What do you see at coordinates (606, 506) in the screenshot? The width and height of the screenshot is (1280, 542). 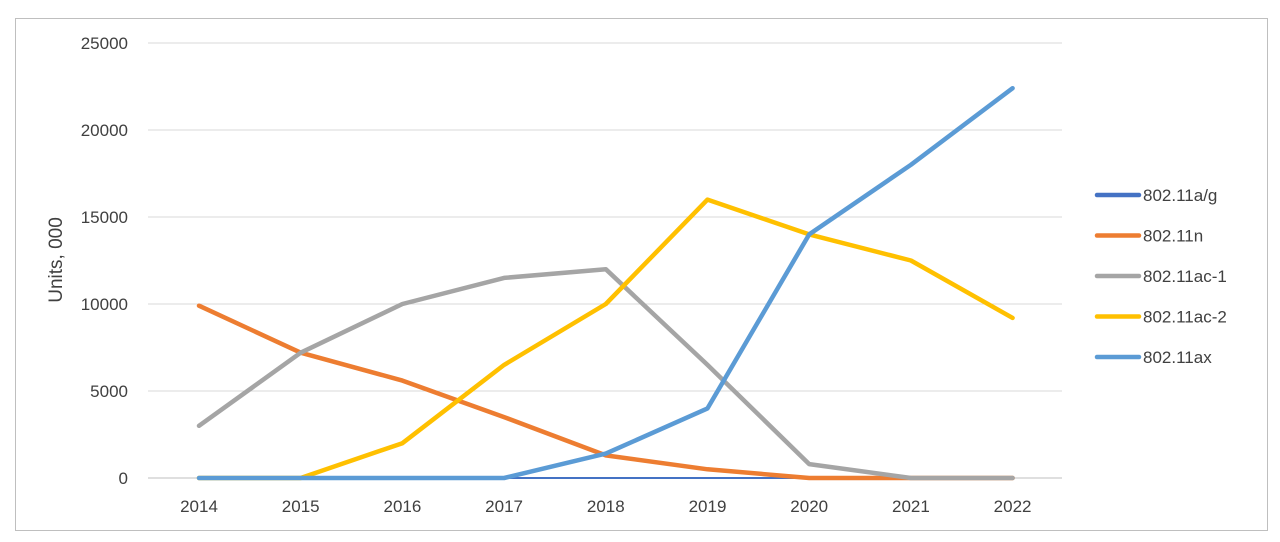 I see `x-tick-label: 2018` at bounding box center [606, 506].